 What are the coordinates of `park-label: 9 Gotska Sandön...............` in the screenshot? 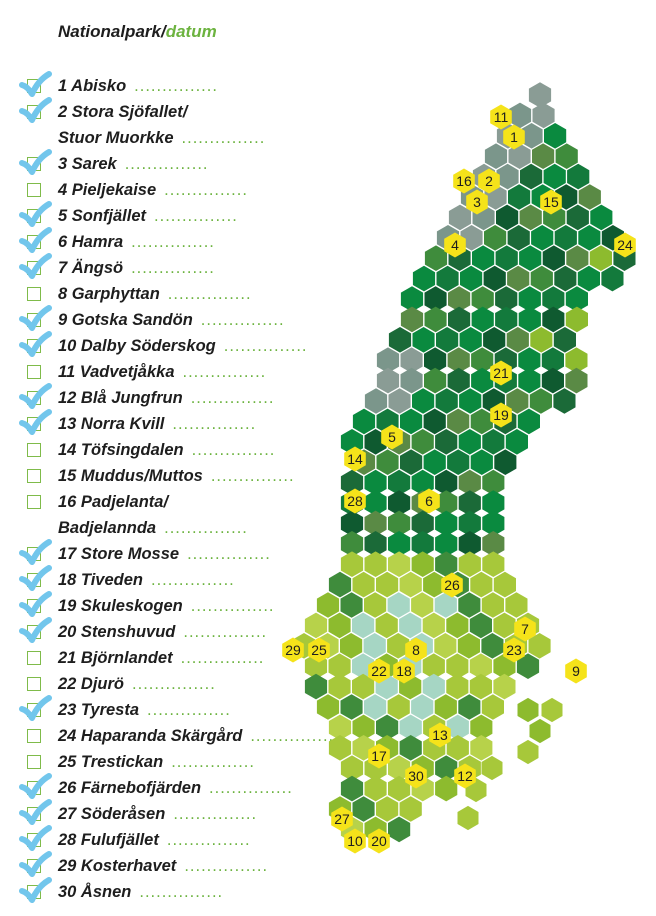 It's located at (171, 320).